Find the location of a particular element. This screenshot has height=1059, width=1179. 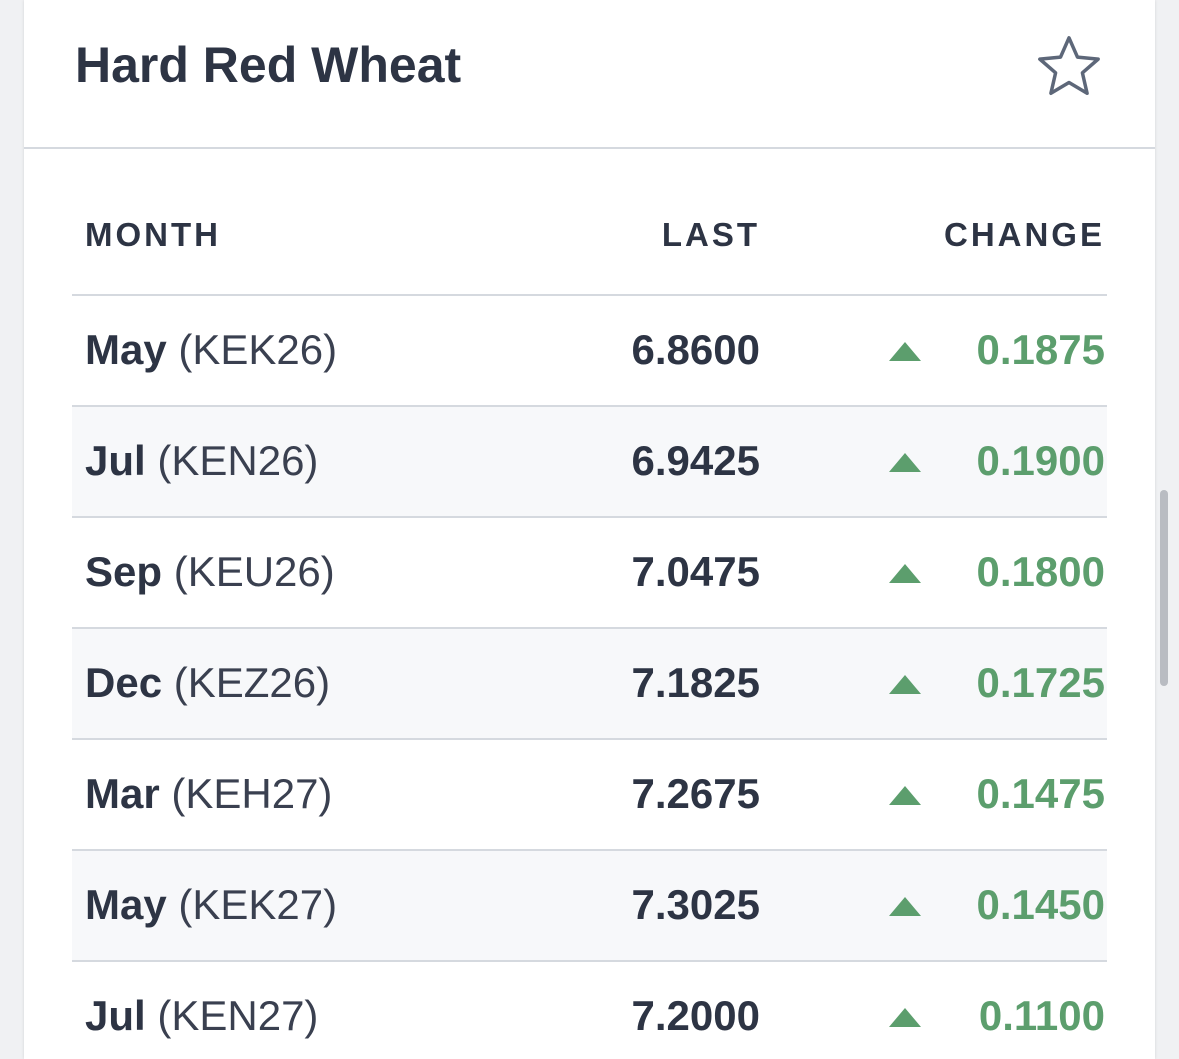

symbol: (KEZ26) is located at coordinates (252, 682).